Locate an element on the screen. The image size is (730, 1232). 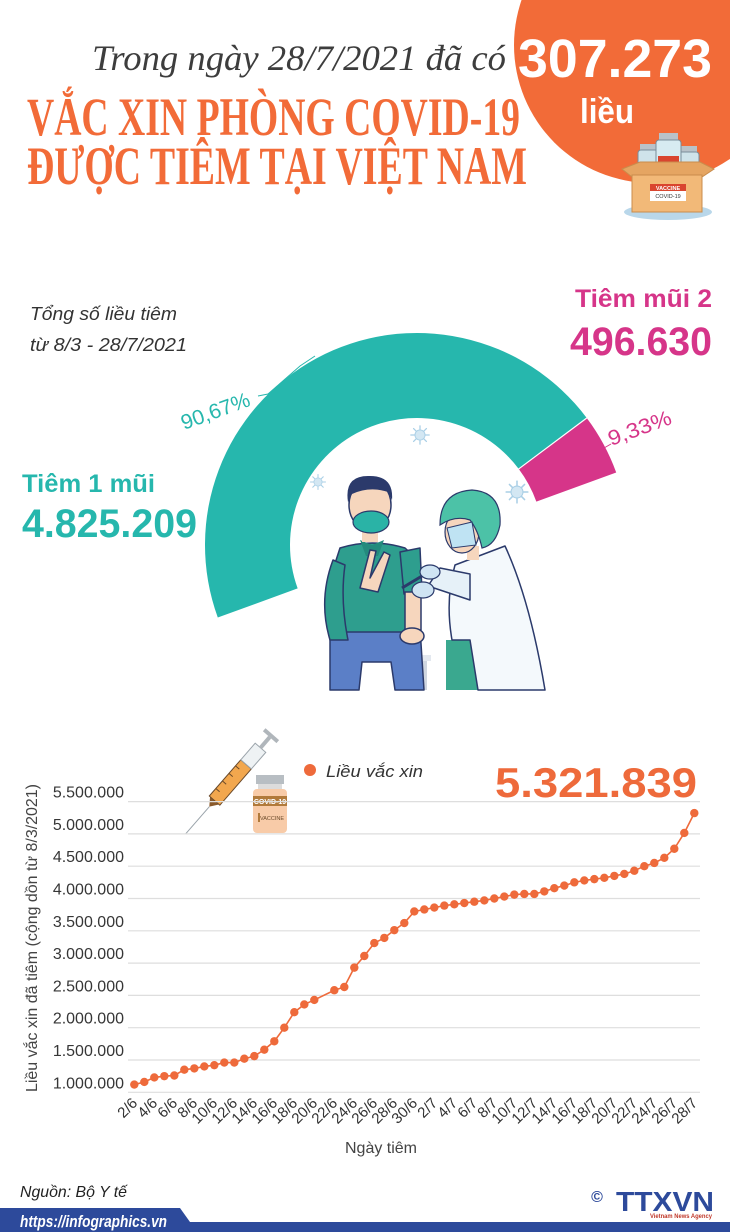
box-label-top: VACCINE is located at coordinates (668, 189).